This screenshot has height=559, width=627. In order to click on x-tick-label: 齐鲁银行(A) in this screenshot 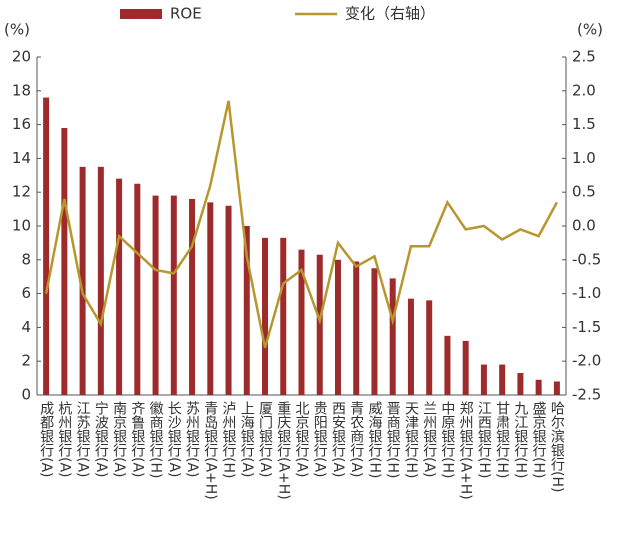, I will do `click(137, 439)`.